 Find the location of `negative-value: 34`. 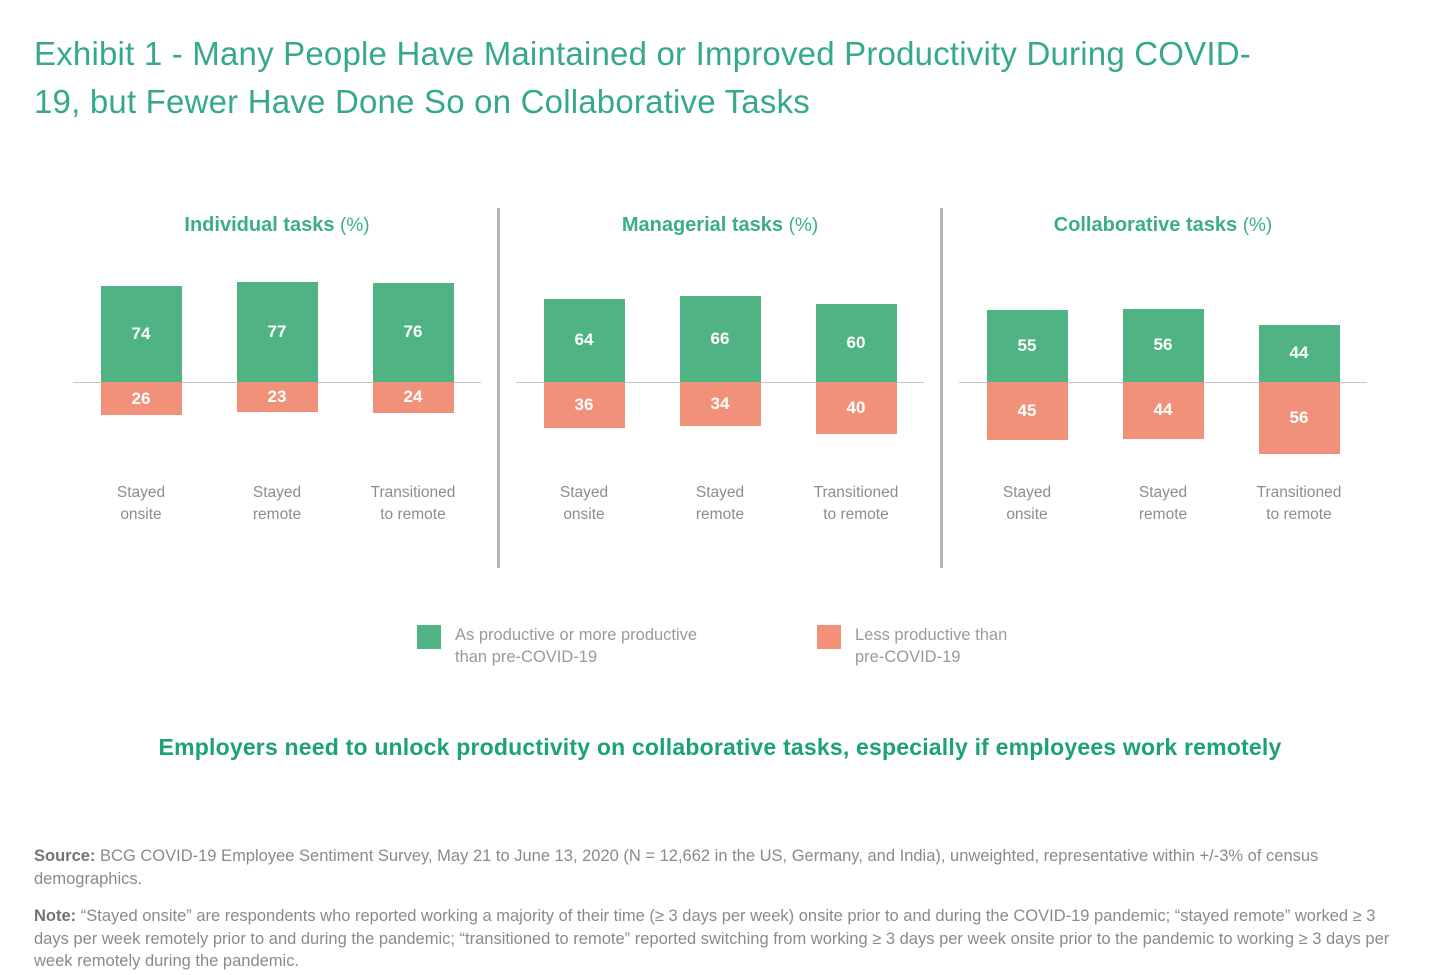

negative-value: 34 is located at coordinates (720, 403).